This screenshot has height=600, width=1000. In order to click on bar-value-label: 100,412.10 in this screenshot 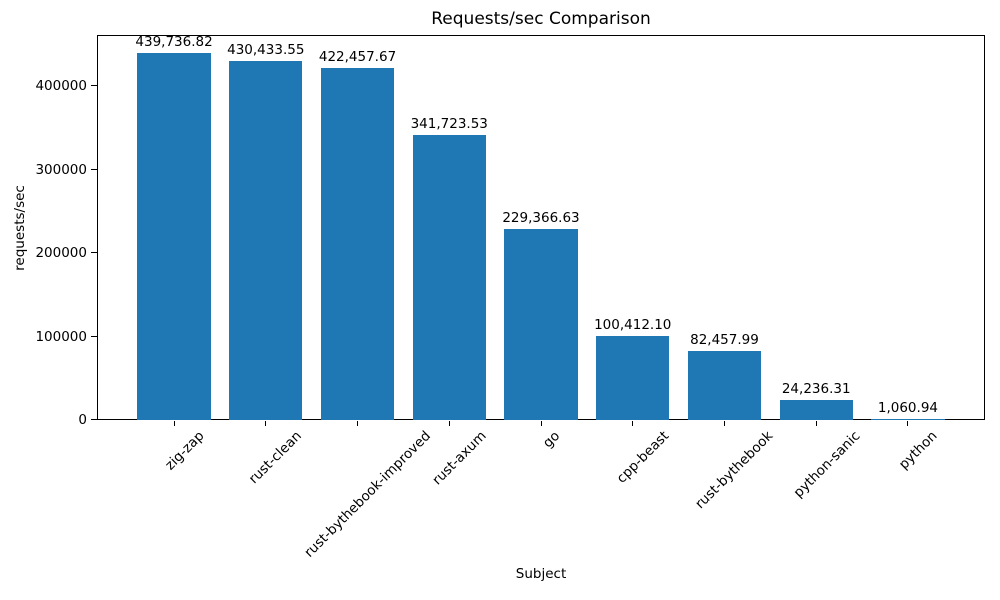, I will do `click(633, 325)`.